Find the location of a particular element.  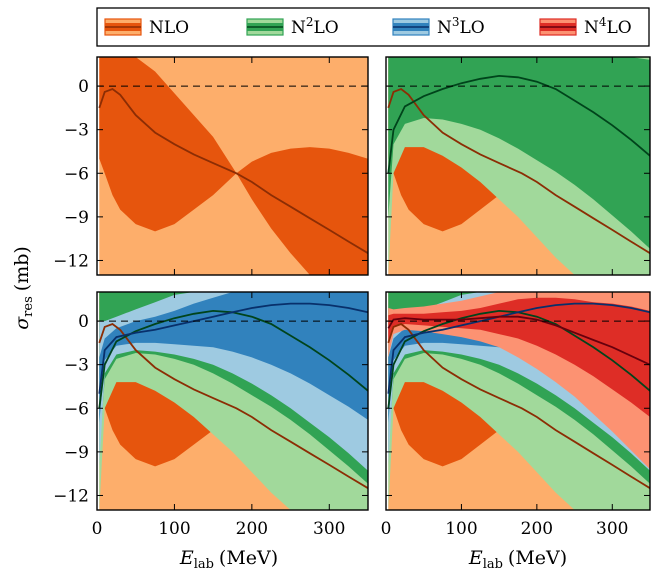

y-axis-unit: (mb) is located at coordinates (22, 268).